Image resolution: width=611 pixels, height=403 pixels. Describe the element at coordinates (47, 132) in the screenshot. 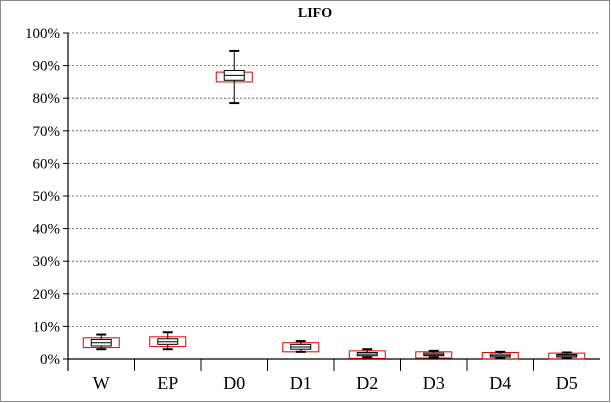

I see `y-tick-label: 70%` at that location.